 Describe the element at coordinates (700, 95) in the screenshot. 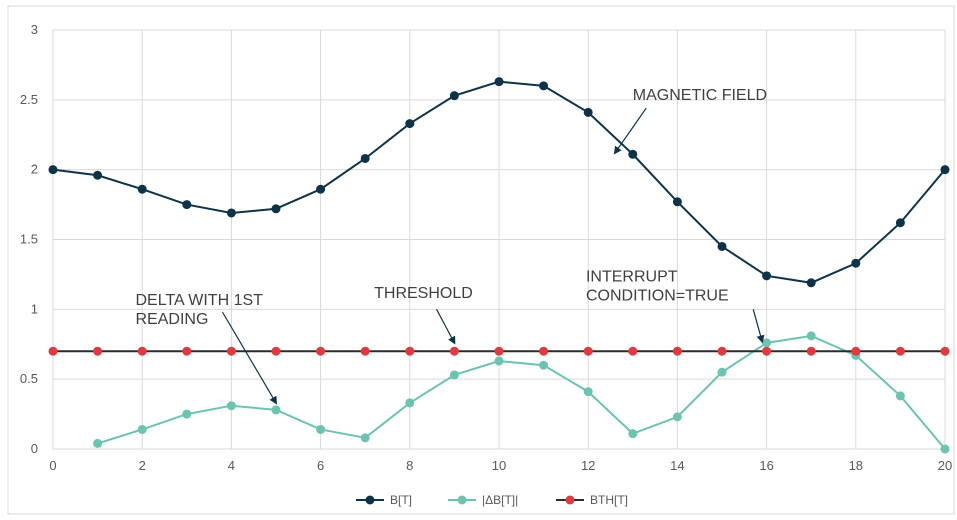

I see `annotation-text: MAGNETIC FIELD` at that location.